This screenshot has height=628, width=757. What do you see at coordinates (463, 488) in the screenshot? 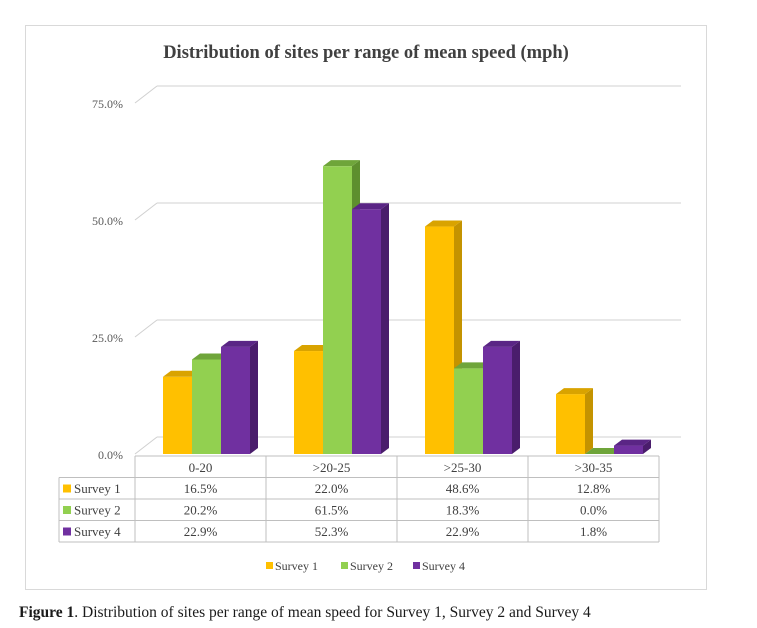
I see `table-data-label: 48.6%` at bounding box center [463, 488].